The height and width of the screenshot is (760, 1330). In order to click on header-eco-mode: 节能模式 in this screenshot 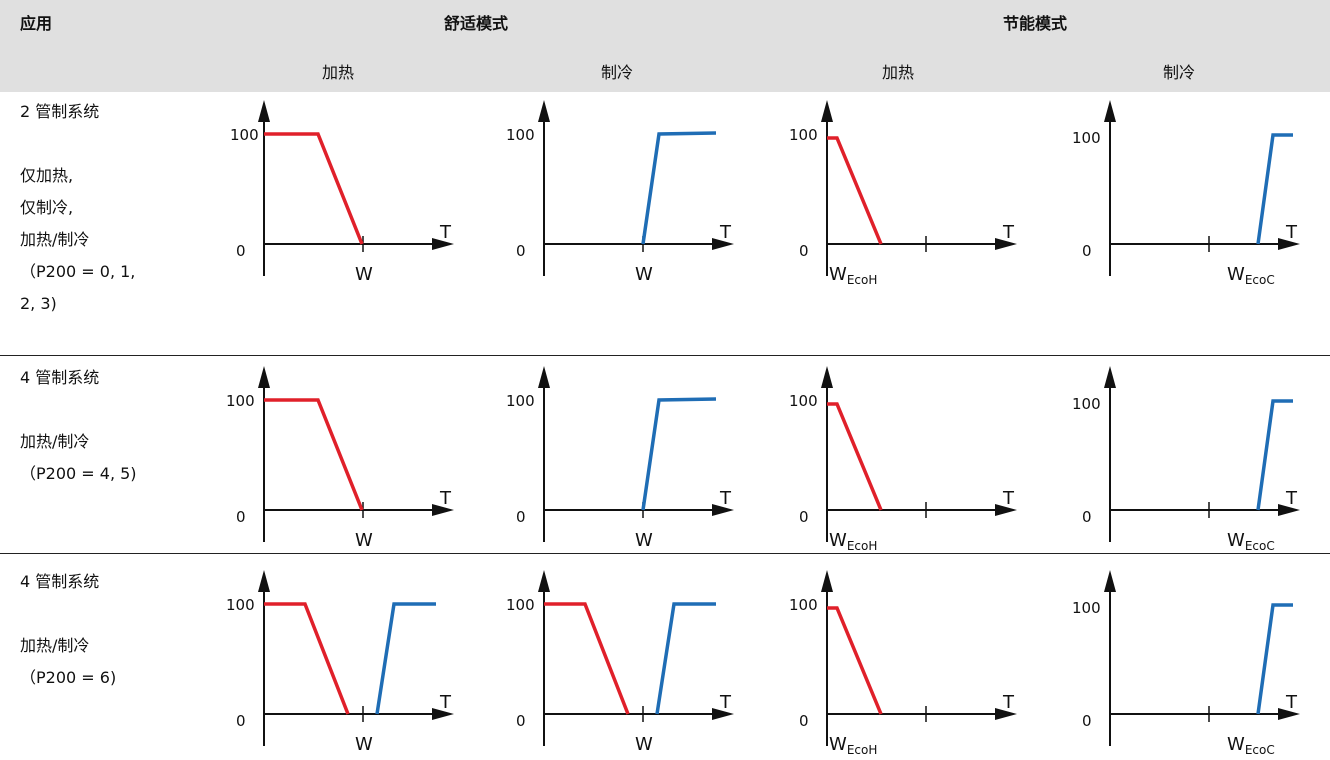, I will do `click(1035, 23)`.